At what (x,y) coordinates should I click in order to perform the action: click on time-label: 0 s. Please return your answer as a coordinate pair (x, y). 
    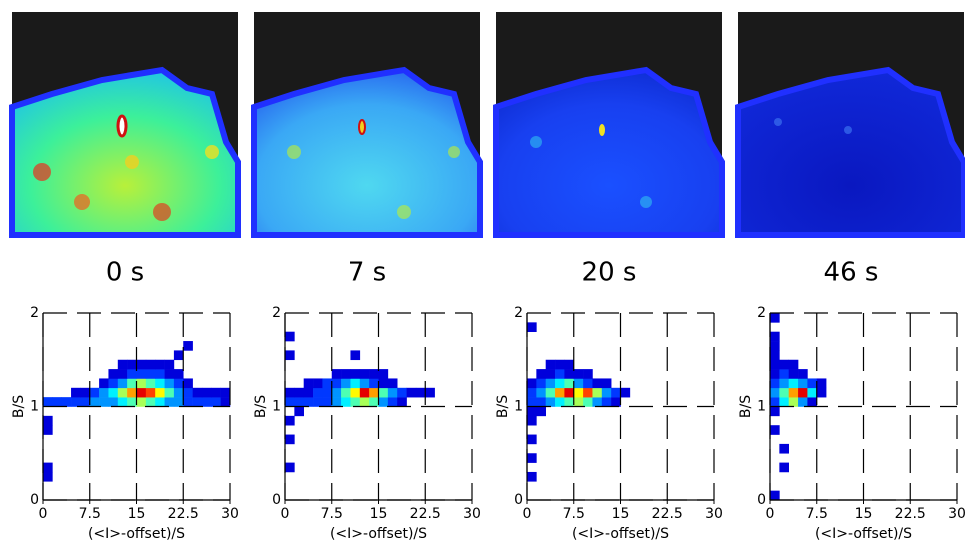
    Looking at the image, I should click on (125, 273).